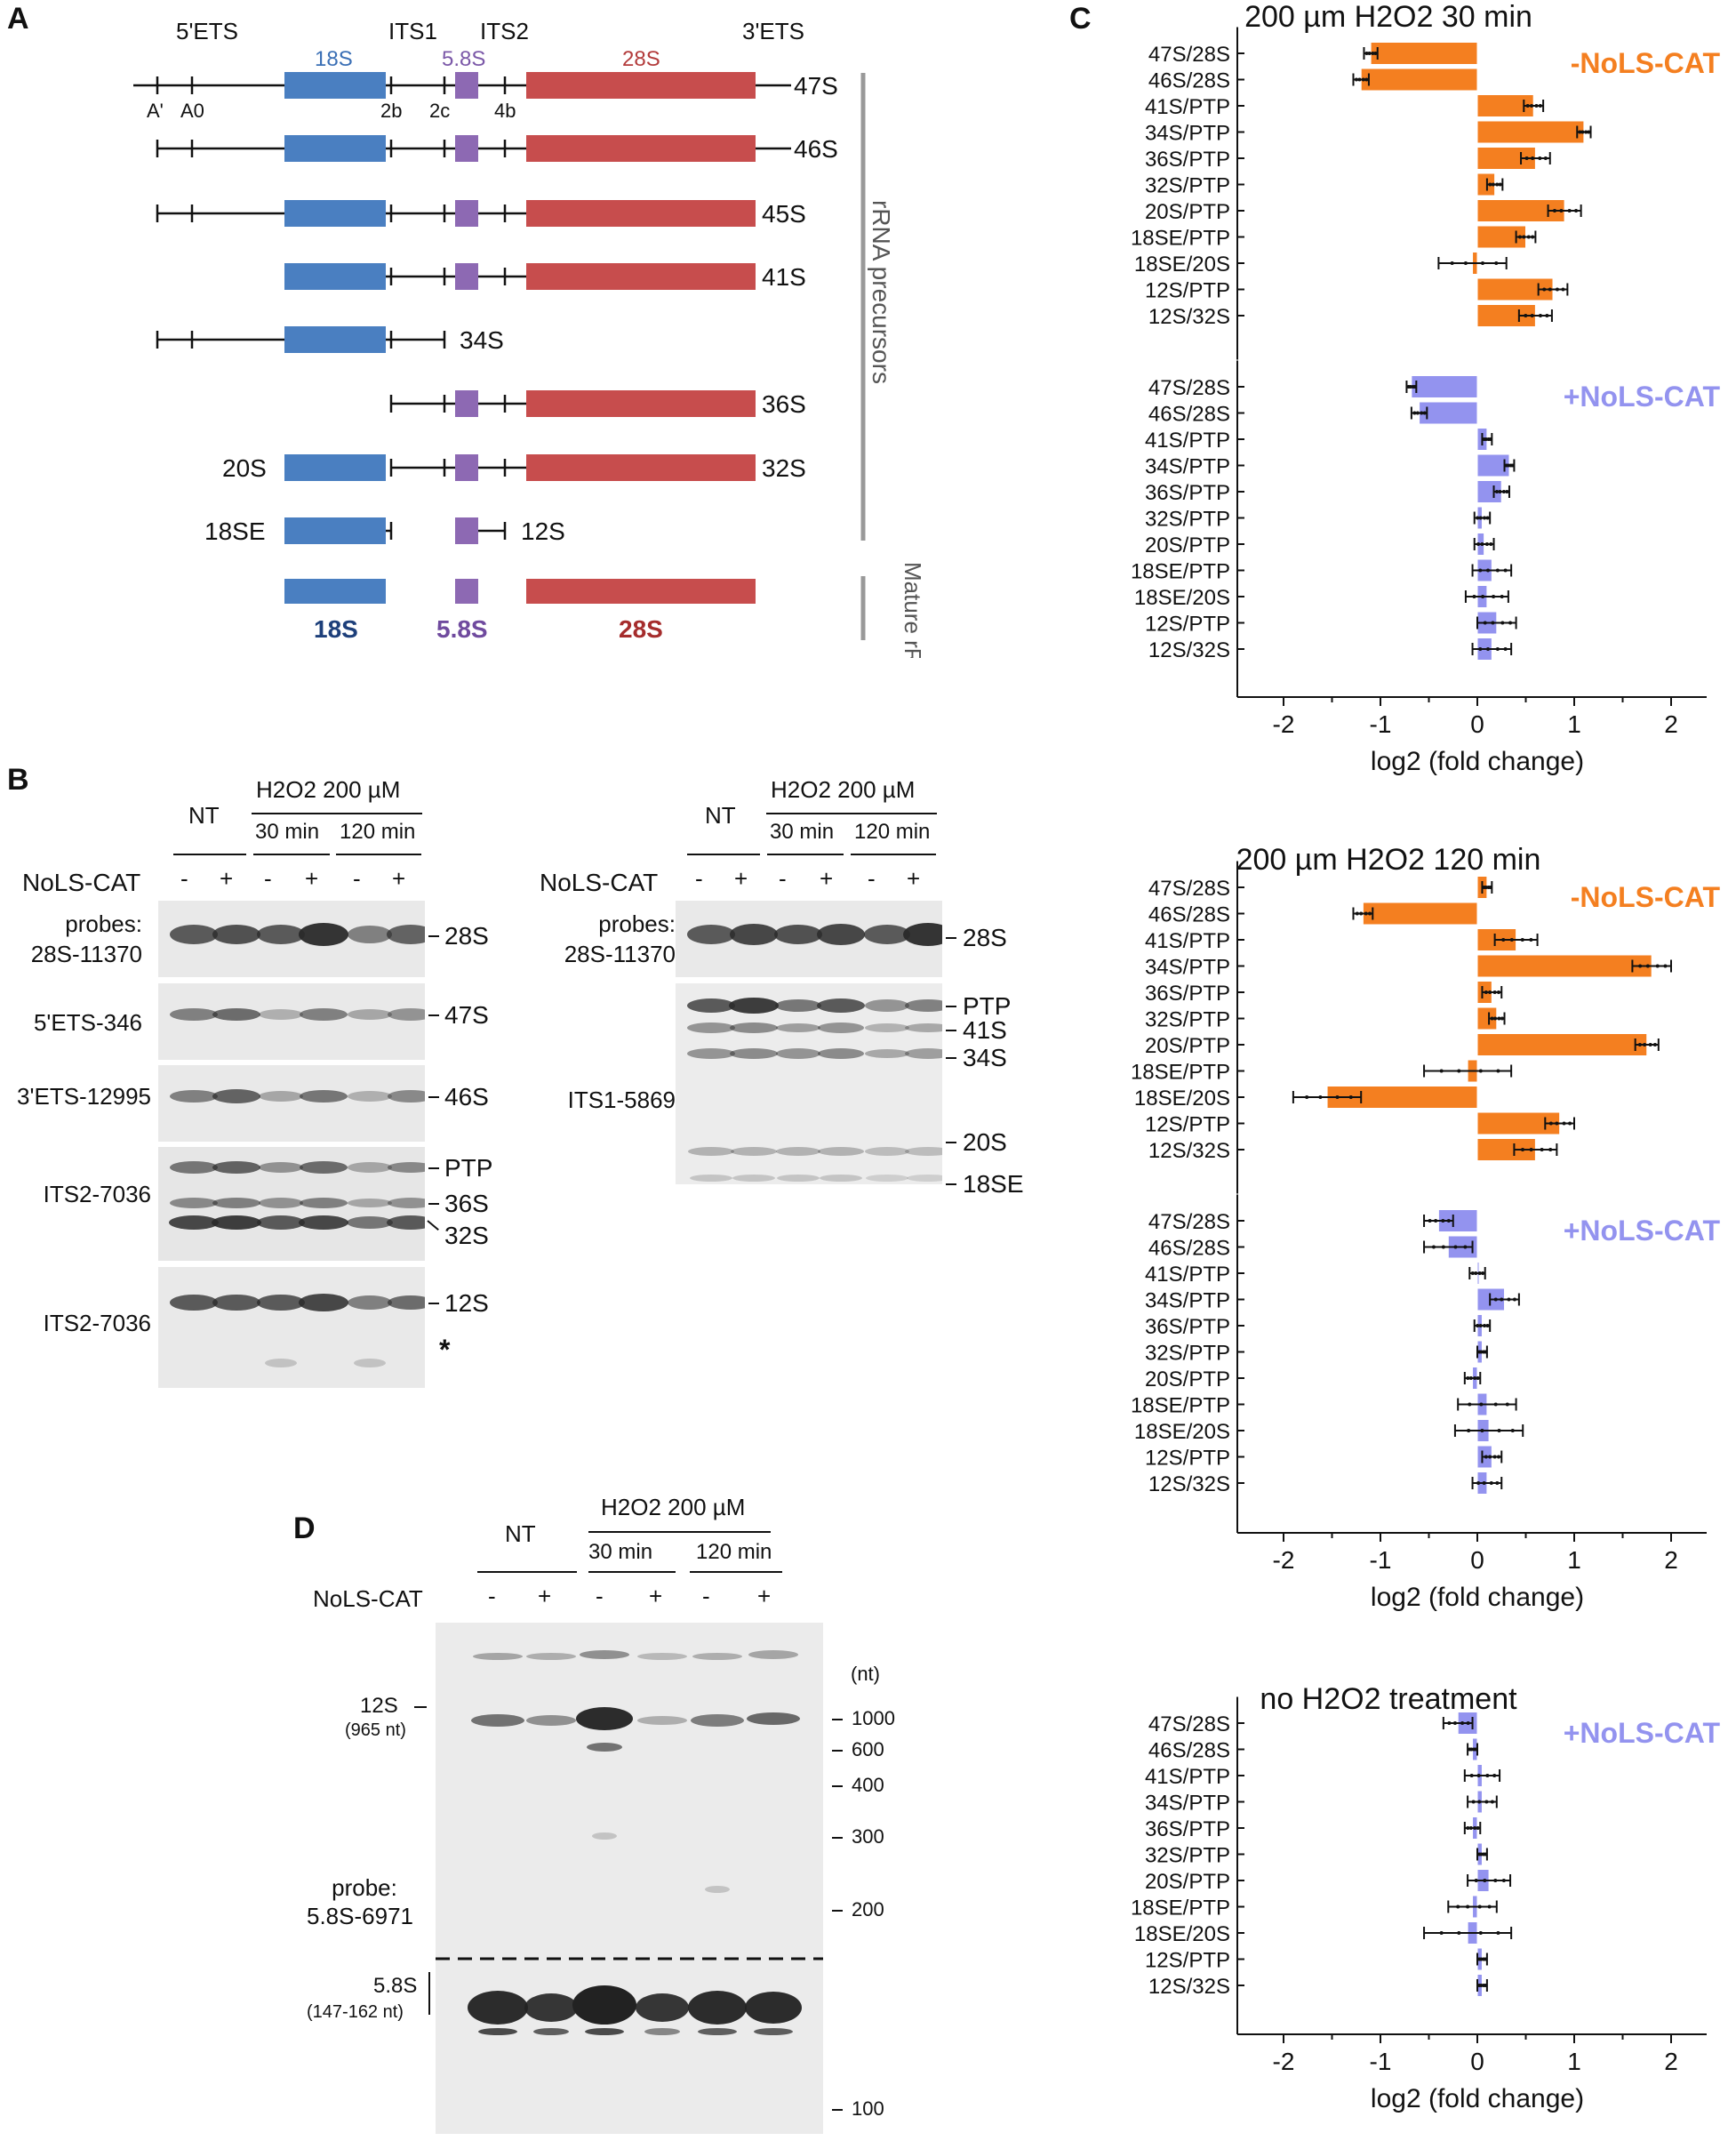 The width and height of the screenshot is (1736, 2141). I want to click on probe-its2-7036: ITS2-7036, so click(97, 1194).